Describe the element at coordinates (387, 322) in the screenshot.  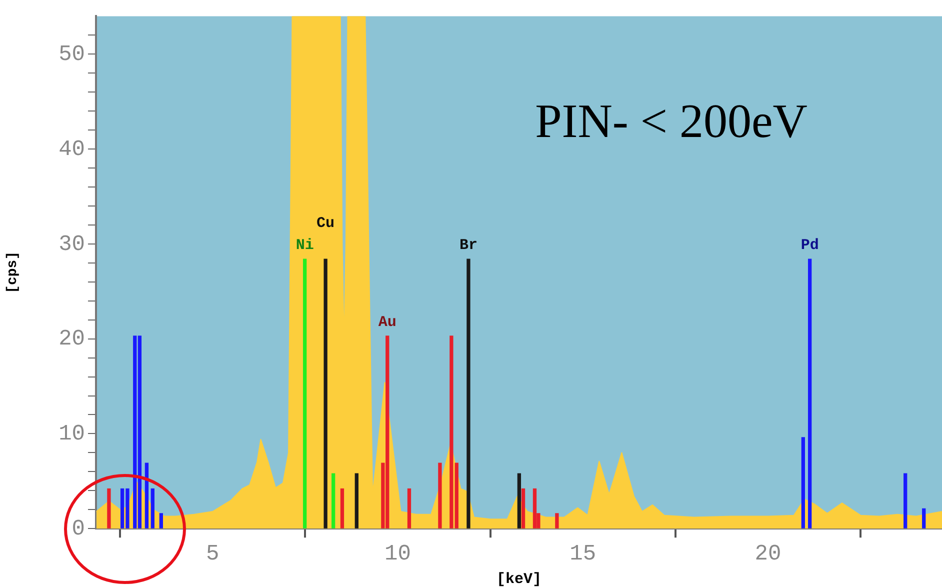
I see `annotation: Au` at that location.